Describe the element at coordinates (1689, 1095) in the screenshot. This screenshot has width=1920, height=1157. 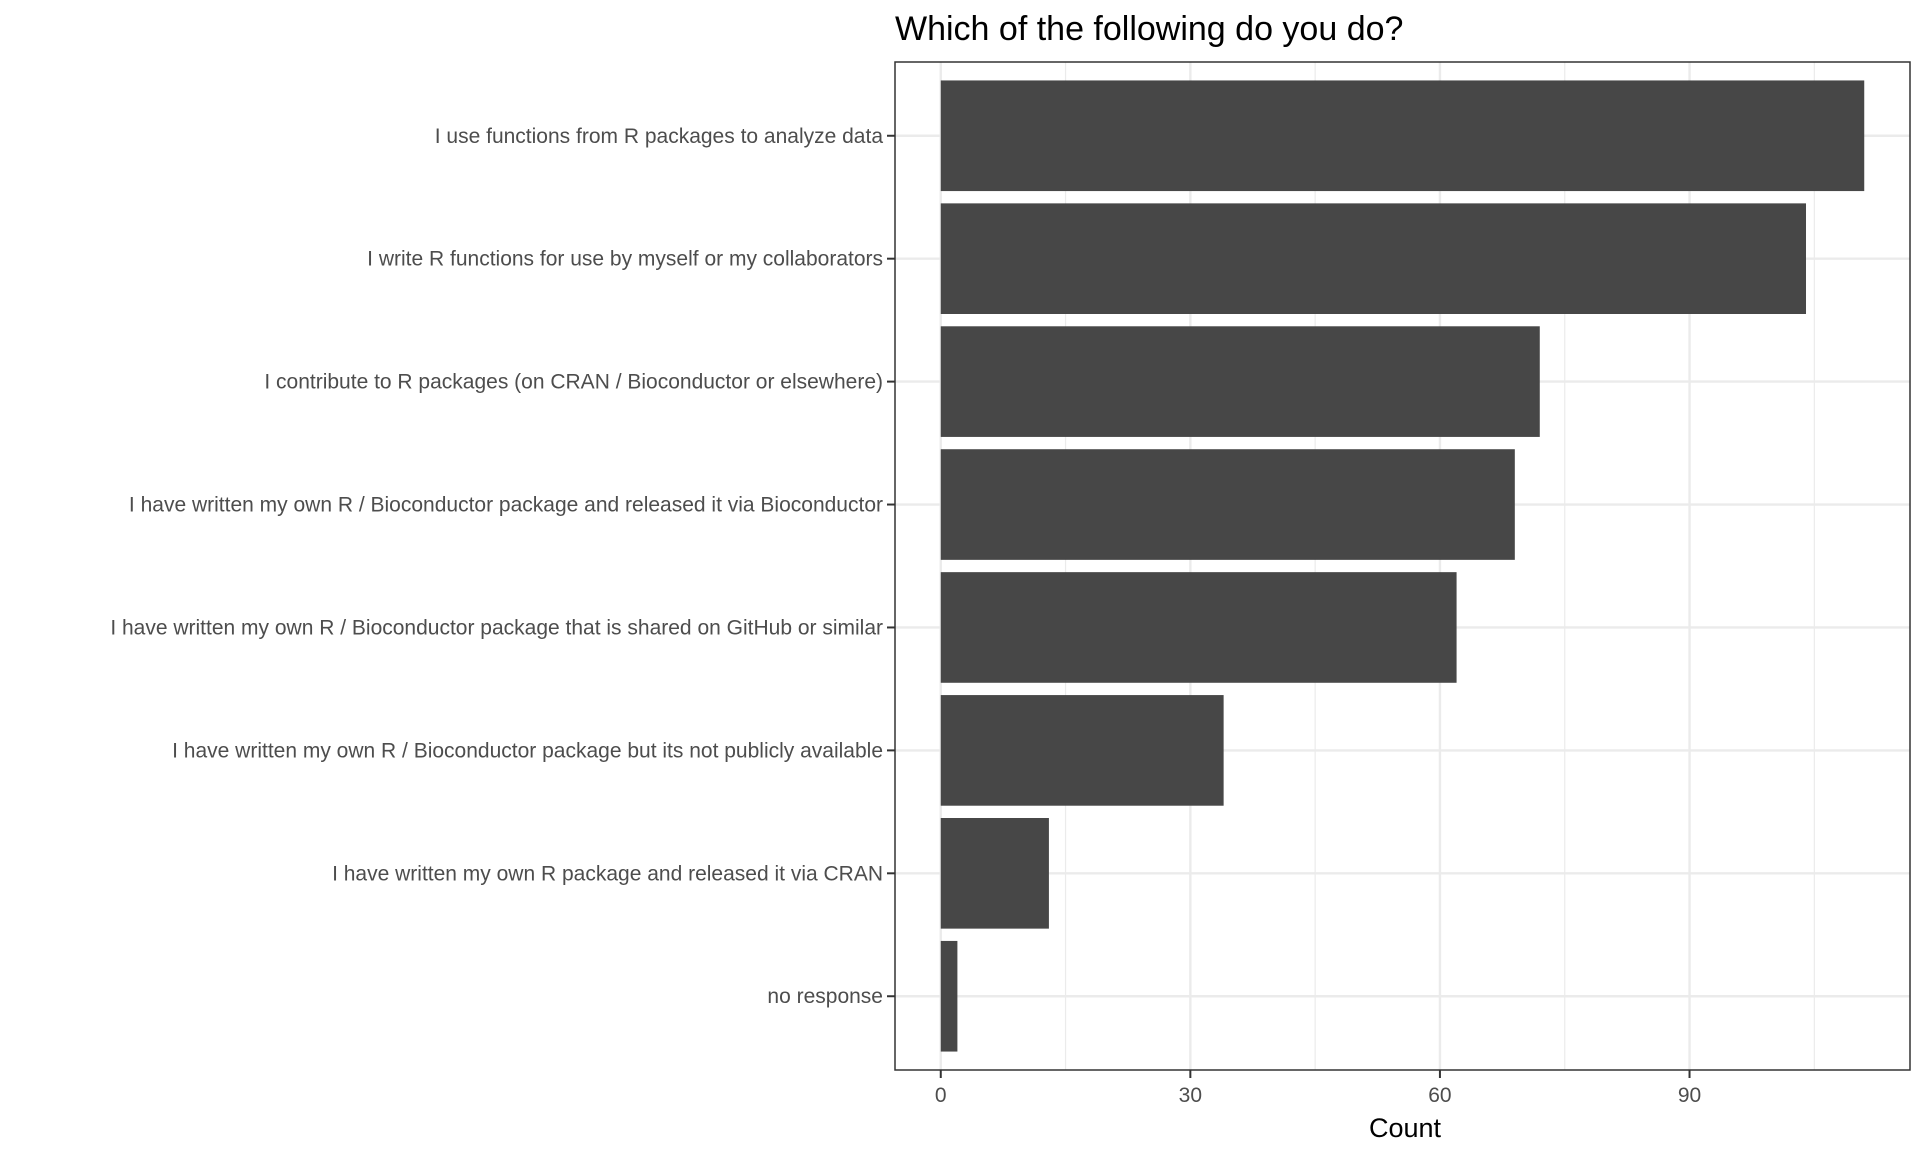
I see `x-tick-label: 90` at that location.